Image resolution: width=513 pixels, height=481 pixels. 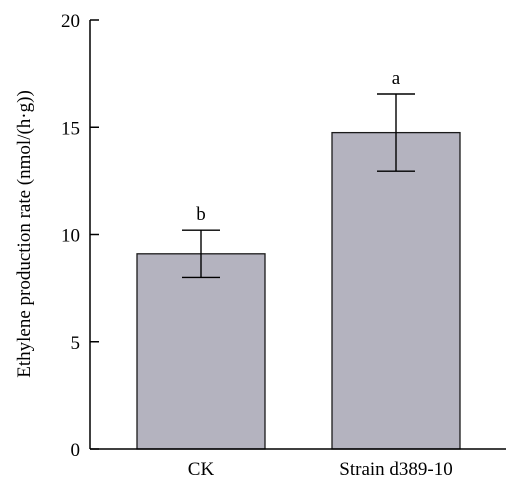 What do you see at coordinates (24, 234) in the screenshot?
I see `y-axis-title: Ethylene production rate (nmol/(h·g))` at bounding box center [24, 234].